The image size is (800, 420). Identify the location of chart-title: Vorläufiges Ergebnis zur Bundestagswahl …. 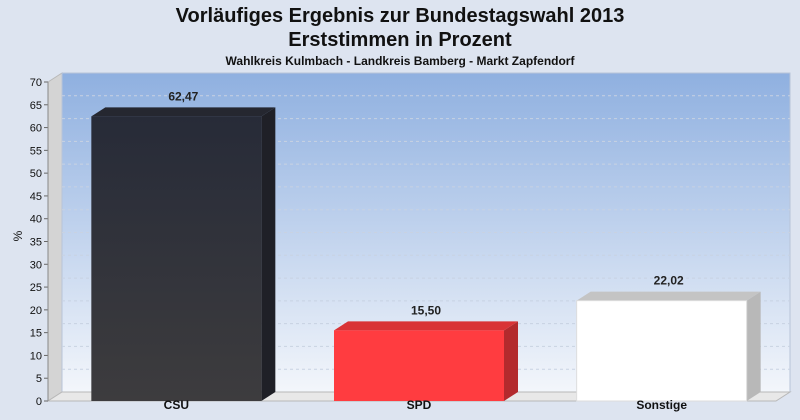
(400, 16).